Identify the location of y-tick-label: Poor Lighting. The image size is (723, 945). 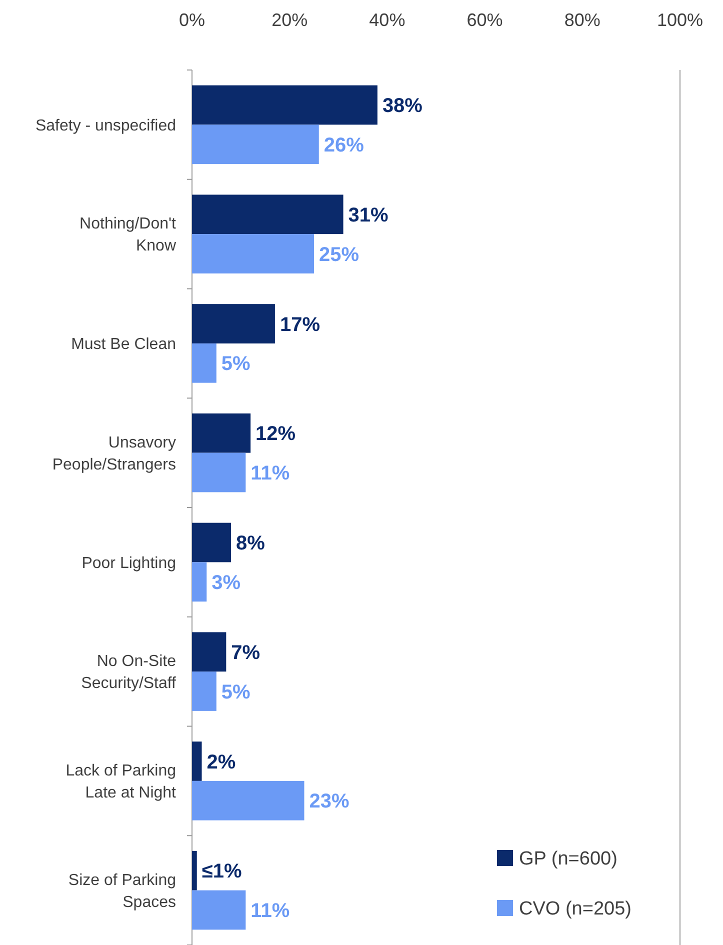
(129, 563).